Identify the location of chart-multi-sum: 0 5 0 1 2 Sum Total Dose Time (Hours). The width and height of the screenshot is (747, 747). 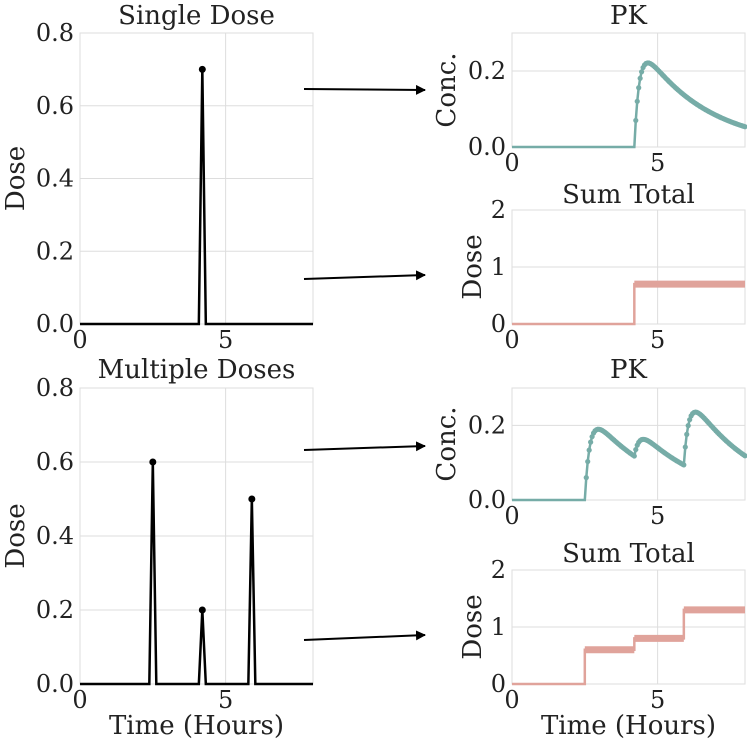
(602, 640).